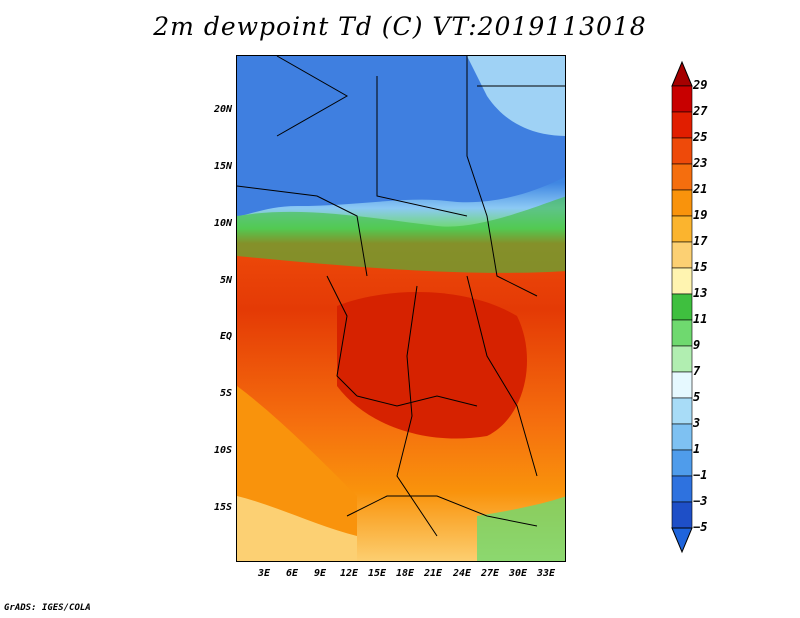 This screenshot has height=618, width=800. What do you see at coordinates (700, 163) in the screenshot?
I see `colorbar-level-label: 23` at bounding box center [700, 163].